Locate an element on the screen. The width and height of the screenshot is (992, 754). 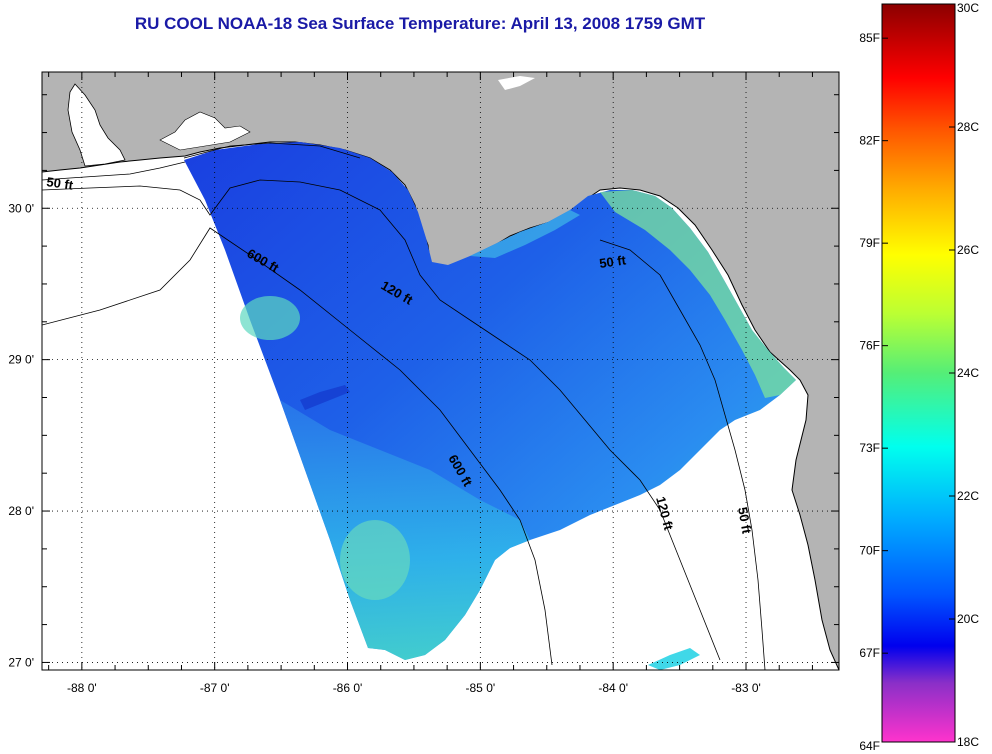
latitude-label: 27 0' is located at coordinates (21, 662).